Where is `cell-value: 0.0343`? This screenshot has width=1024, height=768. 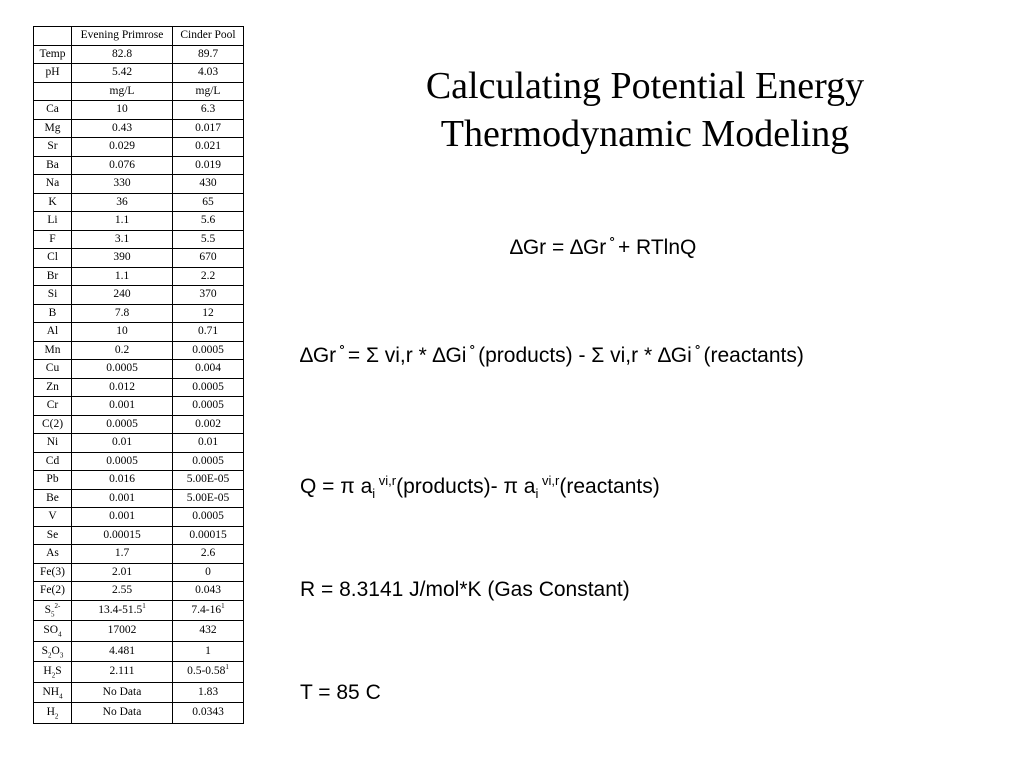 cell-value: 0.0343 is located at coordinates (208, 712).